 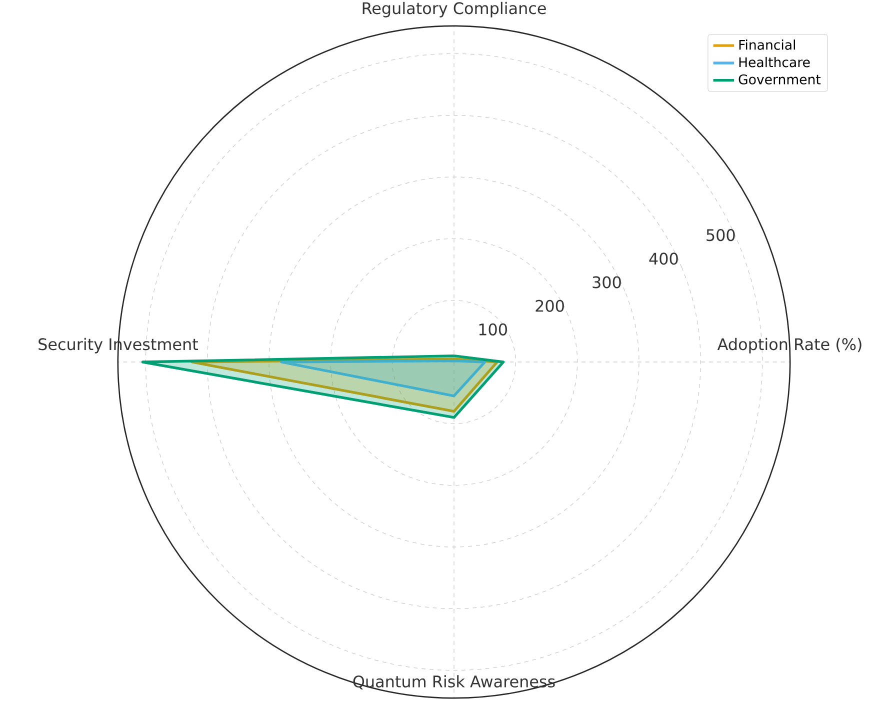 I want to click on y-tick-label: 500, so click(x=720, y=235).